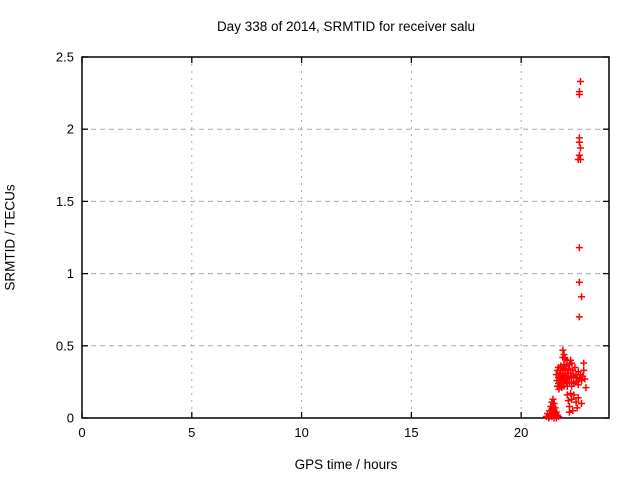 The height and width of the screenshot is (480, 640). I want to click on y-tick-label: 2, so click(70, 129).